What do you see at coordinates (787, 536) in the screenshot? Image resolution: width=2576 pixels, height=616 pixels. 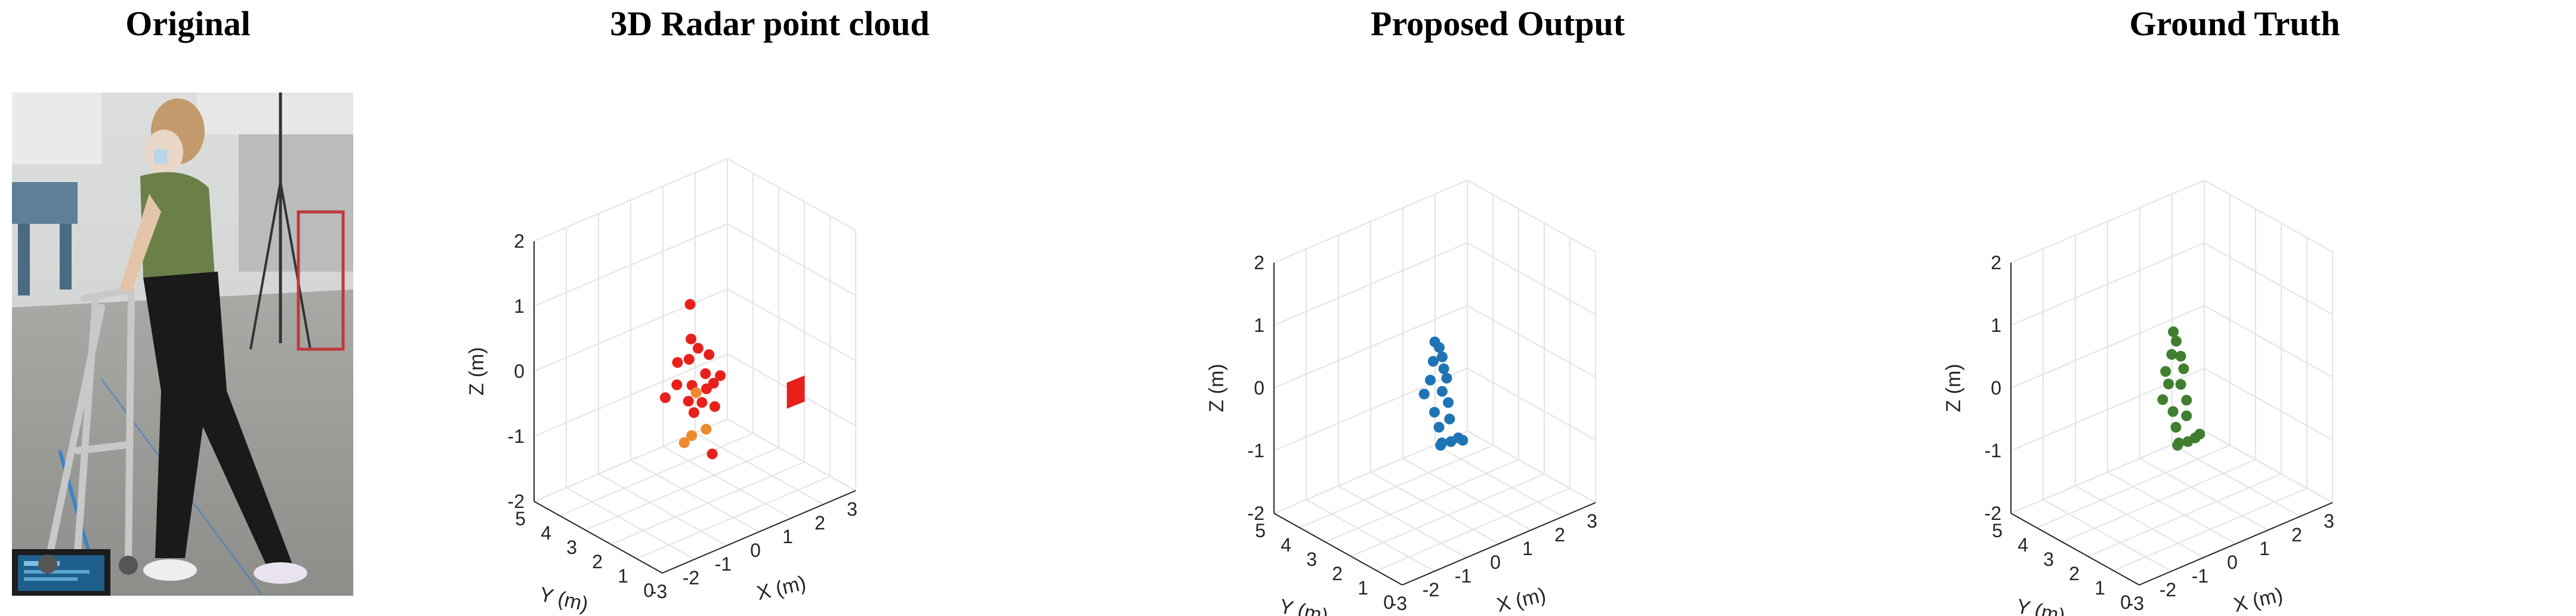 I see `x-tick-label: 1` at bounding box center [787, 536].